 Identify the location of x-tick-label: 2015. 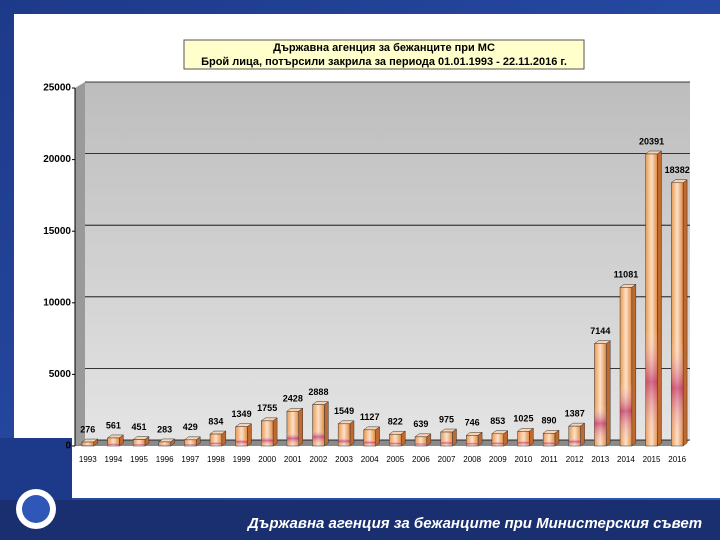
(652, 459).